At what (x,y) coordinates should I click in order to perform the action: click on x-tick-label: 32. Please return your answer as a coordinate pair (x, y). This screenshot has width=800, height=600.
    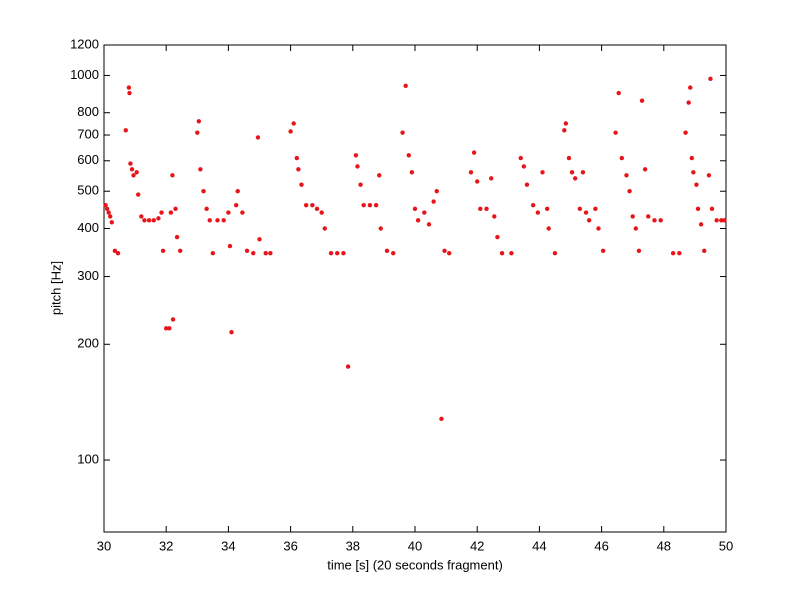
    Looking at the image, I should click on (166, 545).